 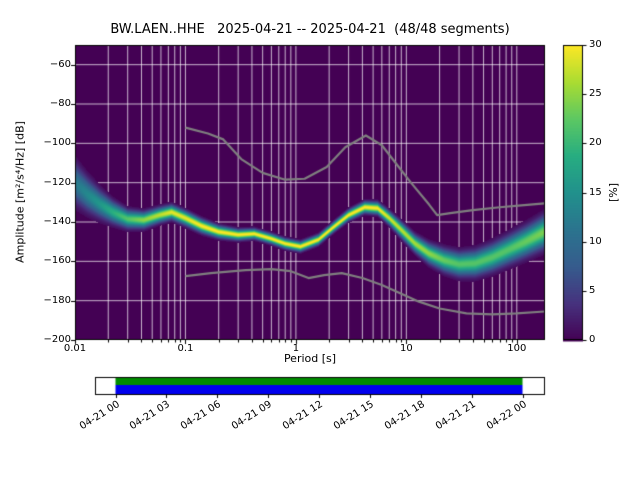 I want to click on colorbar-tick-label: 10, so click(x=595, y=241).